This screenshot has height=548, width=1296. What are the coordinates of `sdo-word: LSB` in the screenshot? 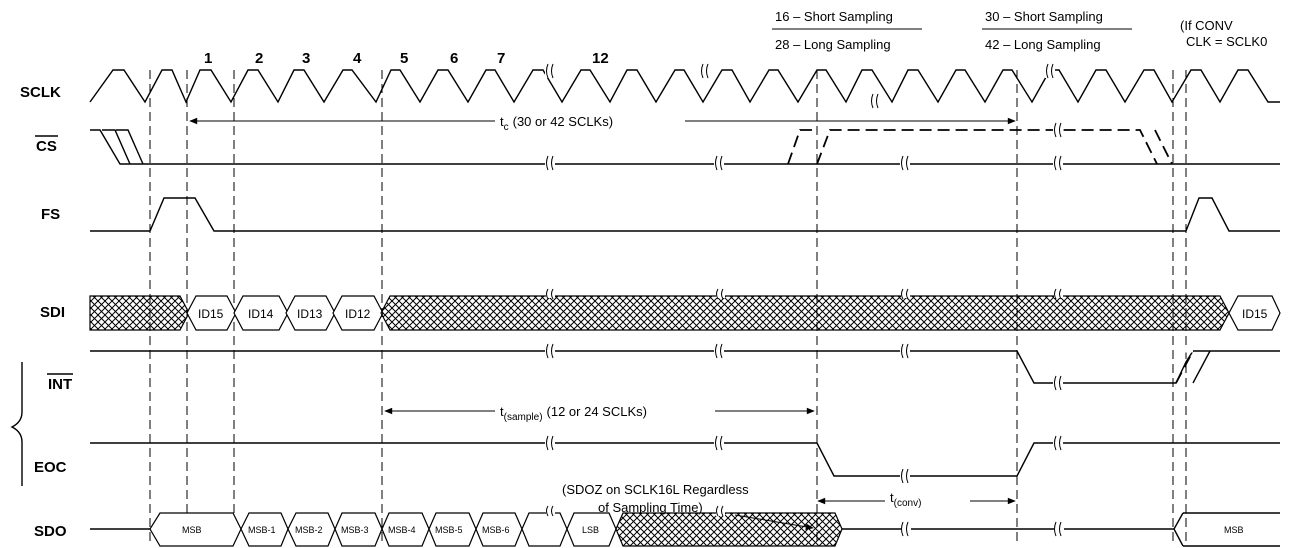 It's located at (590, 530).